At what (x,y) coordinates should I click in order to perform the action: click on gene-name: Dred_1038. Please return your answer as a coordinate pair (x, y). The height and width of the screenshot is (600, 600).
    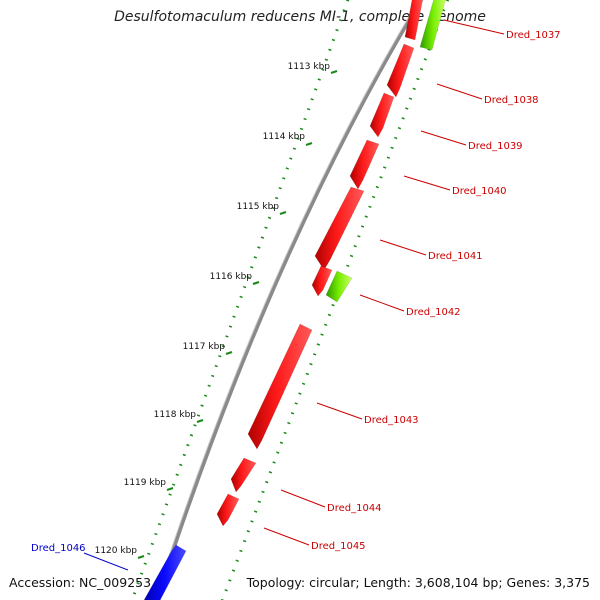
    Looking at the image, I should click on (511, 100).